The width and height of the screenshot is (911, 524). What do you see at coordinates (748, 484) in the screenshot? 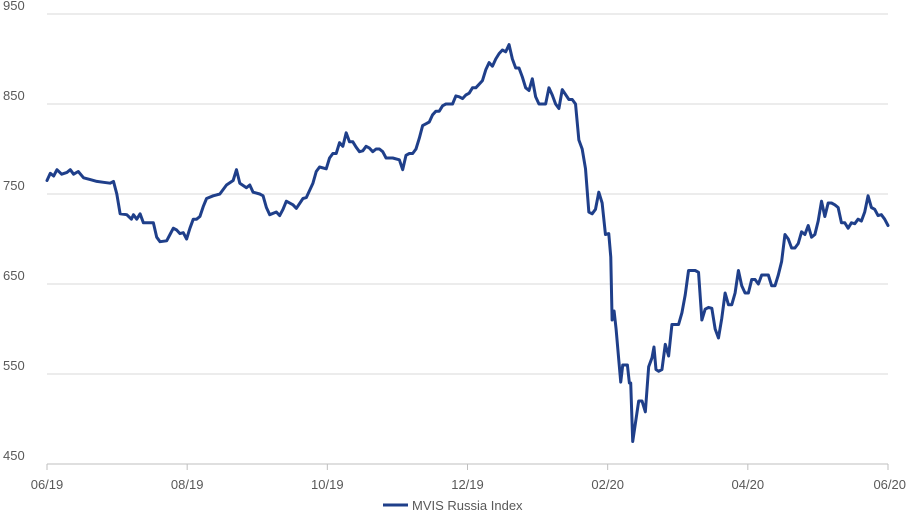
I see `x-tick-label: 04/20` at bounding box center [748, 484].